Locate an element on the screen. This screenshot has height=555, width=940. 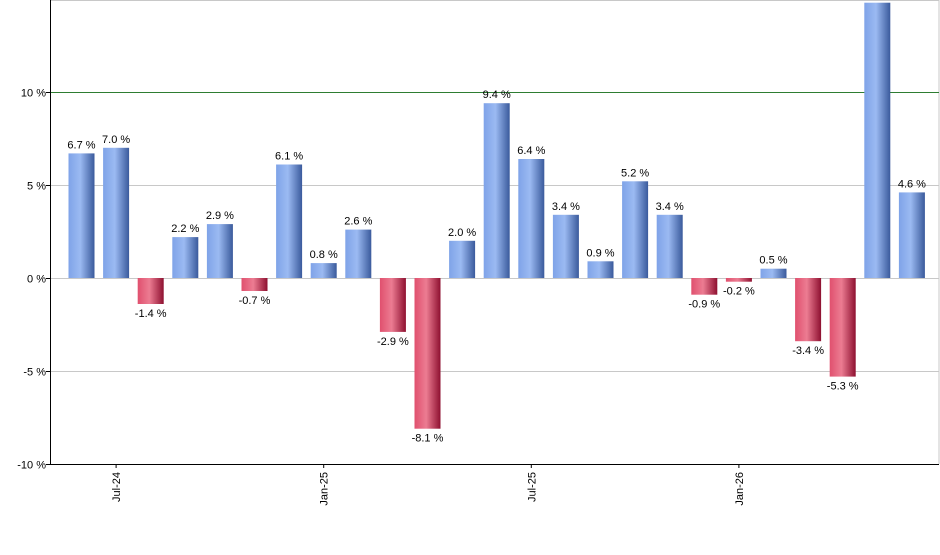
data-label: 2.6 % is located at coordinates (358, 222).